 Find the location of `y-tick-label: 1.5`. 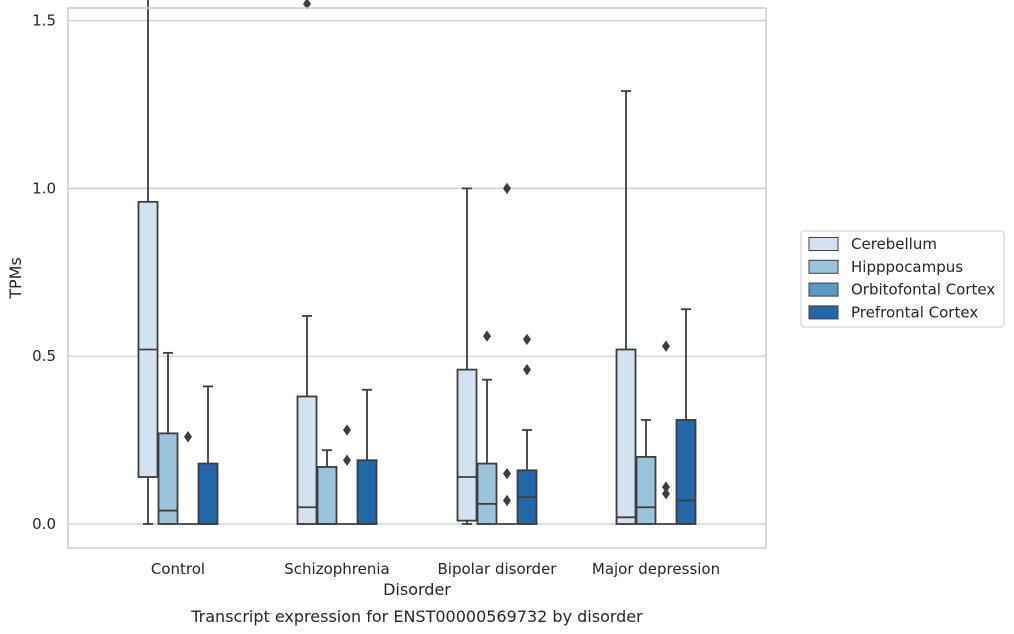

y-tick-label: 1.5 is located at coordinates (44, 21).